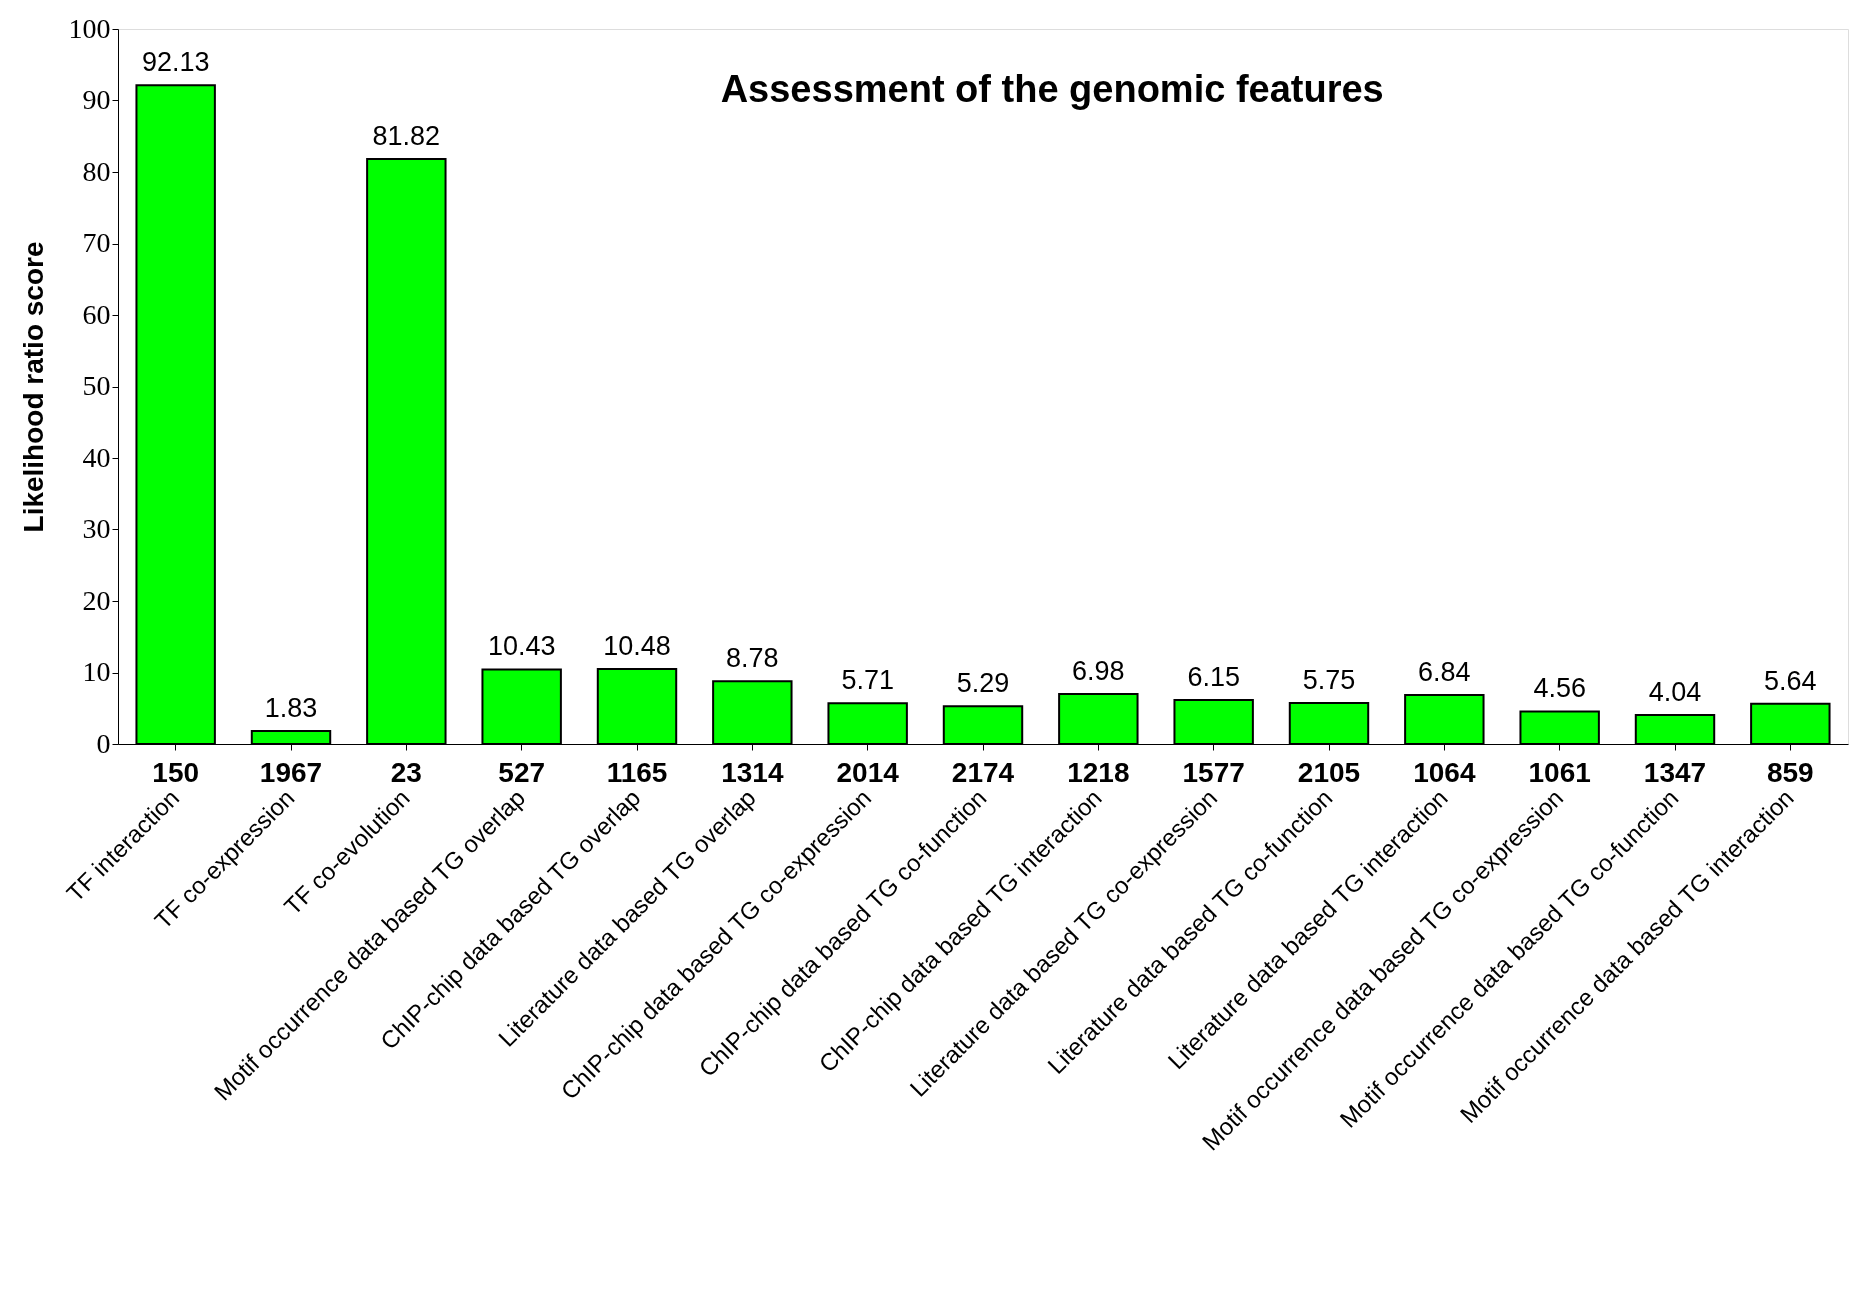 The height and width of the screenshot is (1304, 1876). I want to click on data-label: 5.75, so click(1329, 679).